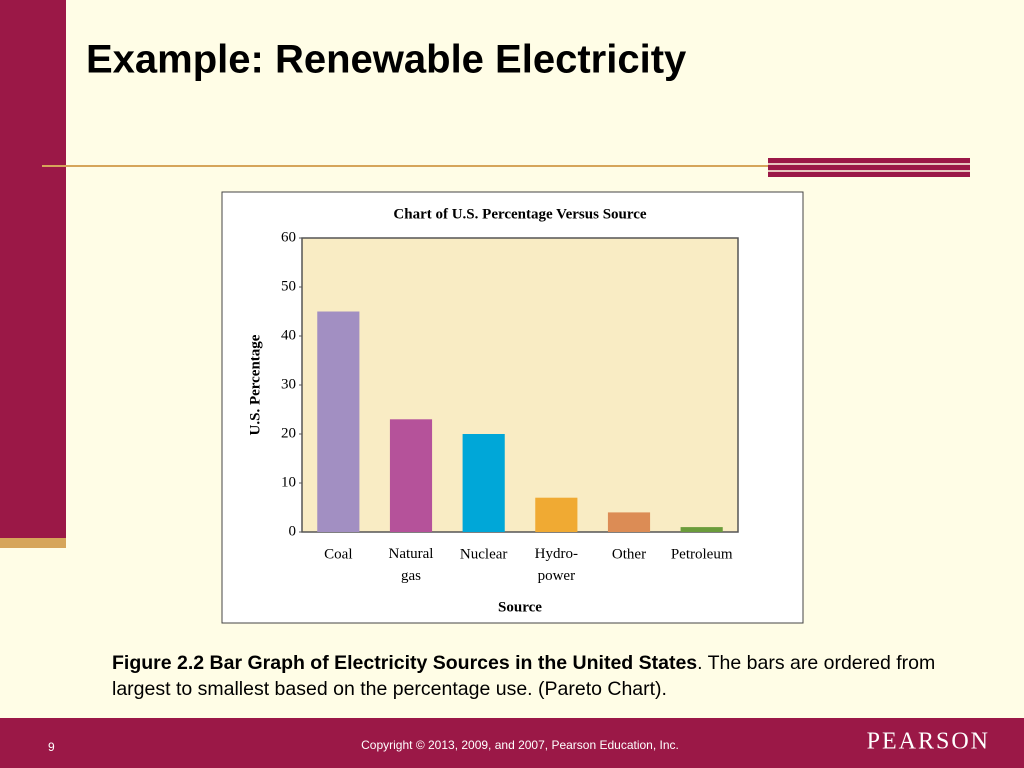 The width and height of the screenshot is (1024, 768). What do you see at coordinates (411, 565) in the screenshot?
I see `x-tick-label: Natural gas` at bounding box center [411, 565].